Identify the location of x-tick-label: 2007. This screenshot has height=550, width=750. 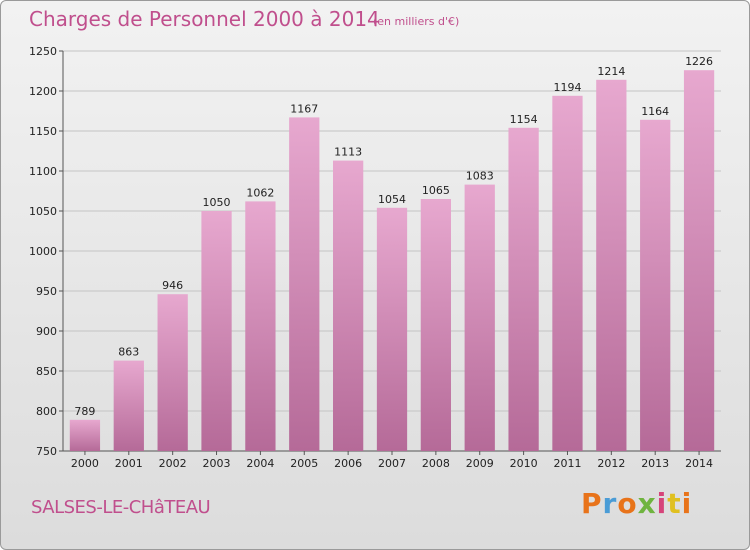
(392, 463).